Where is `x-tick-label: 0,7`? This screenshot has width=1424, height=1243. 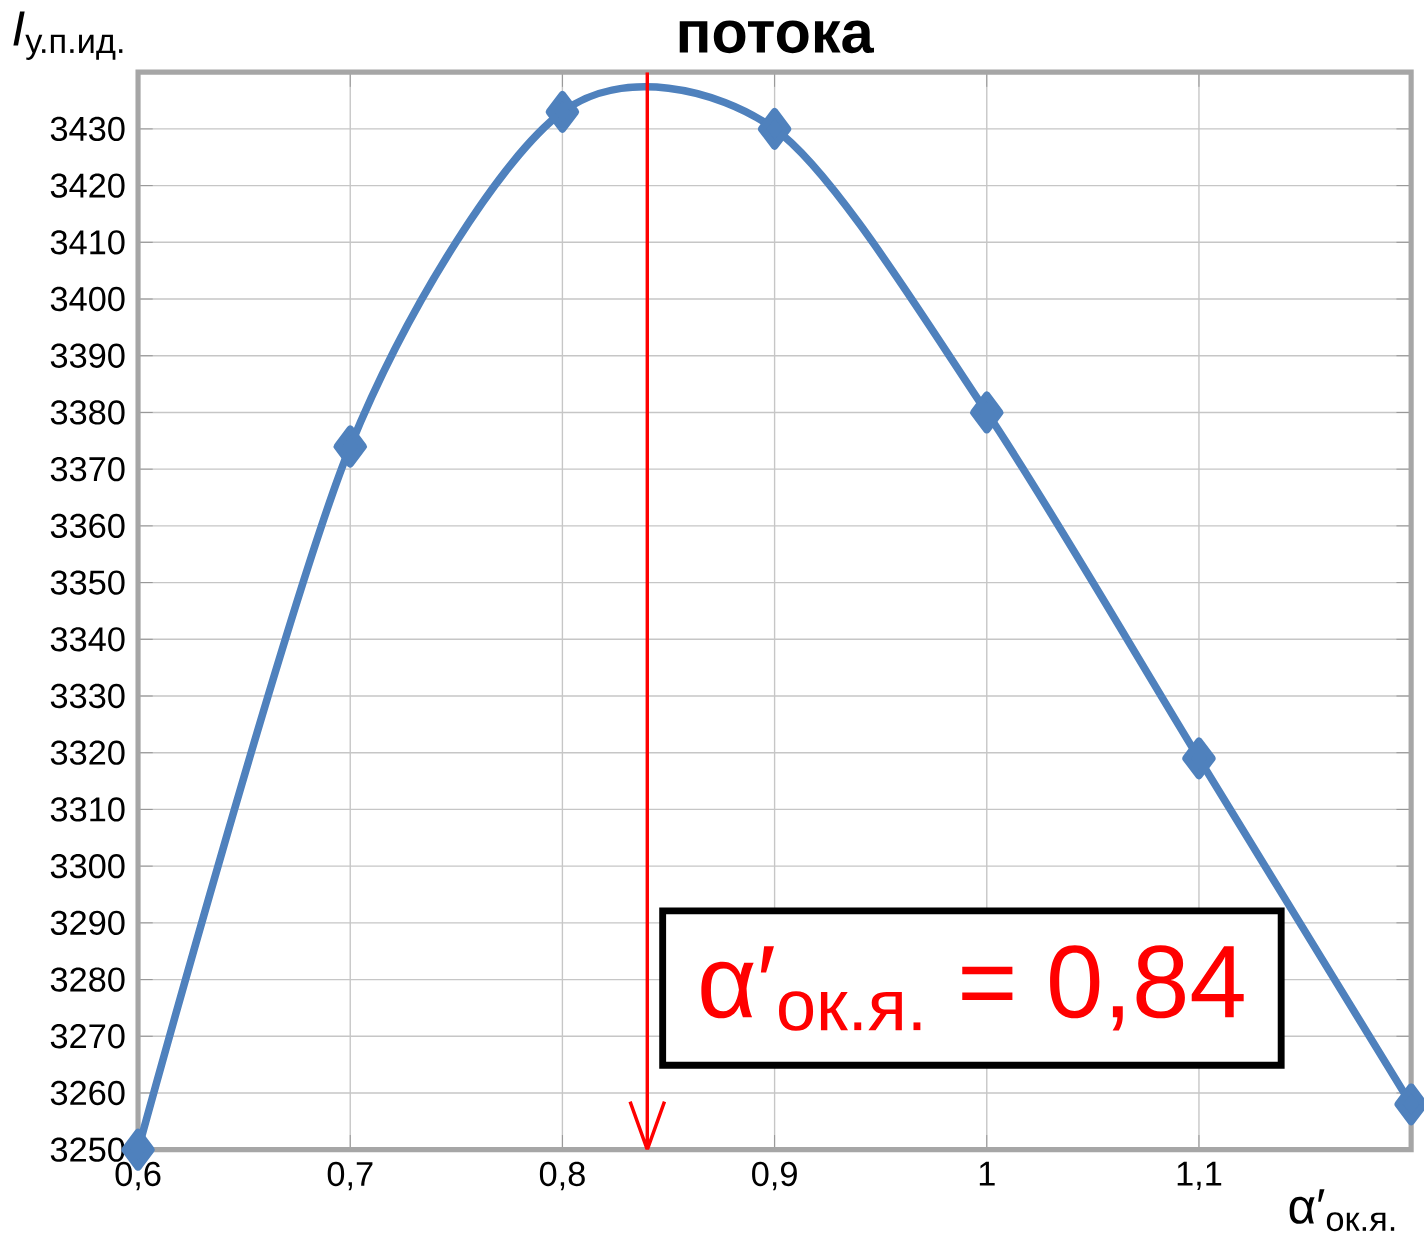 x-tick-label: 0,7 is located at coordinates (350, 1176).